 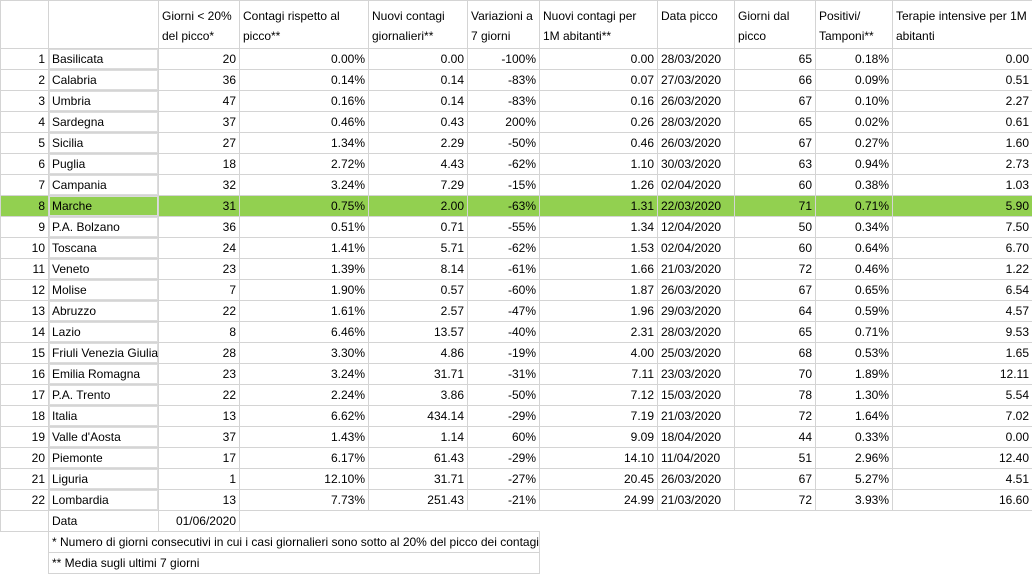 What do you see at coordinates (304, 437) in the screenshot?
I see `contagi-picco-cell: 1.43%` at bounding box center [304, 437].